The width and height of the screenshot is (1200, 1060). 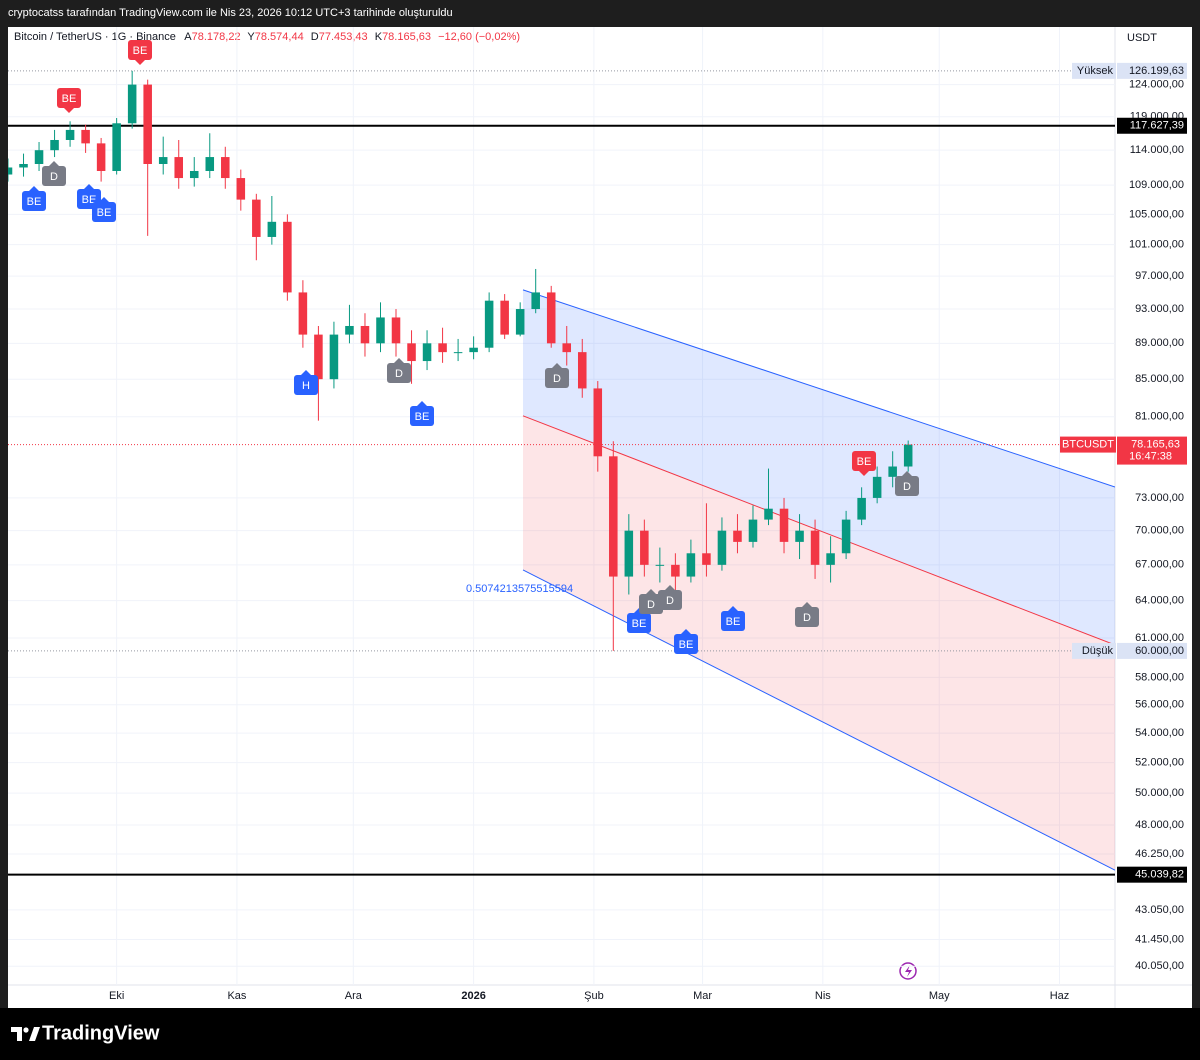 What do you see at coordinates (25, 1034) in the screenshot?
I see `brand-logo` at bounding box center [25, 1034].